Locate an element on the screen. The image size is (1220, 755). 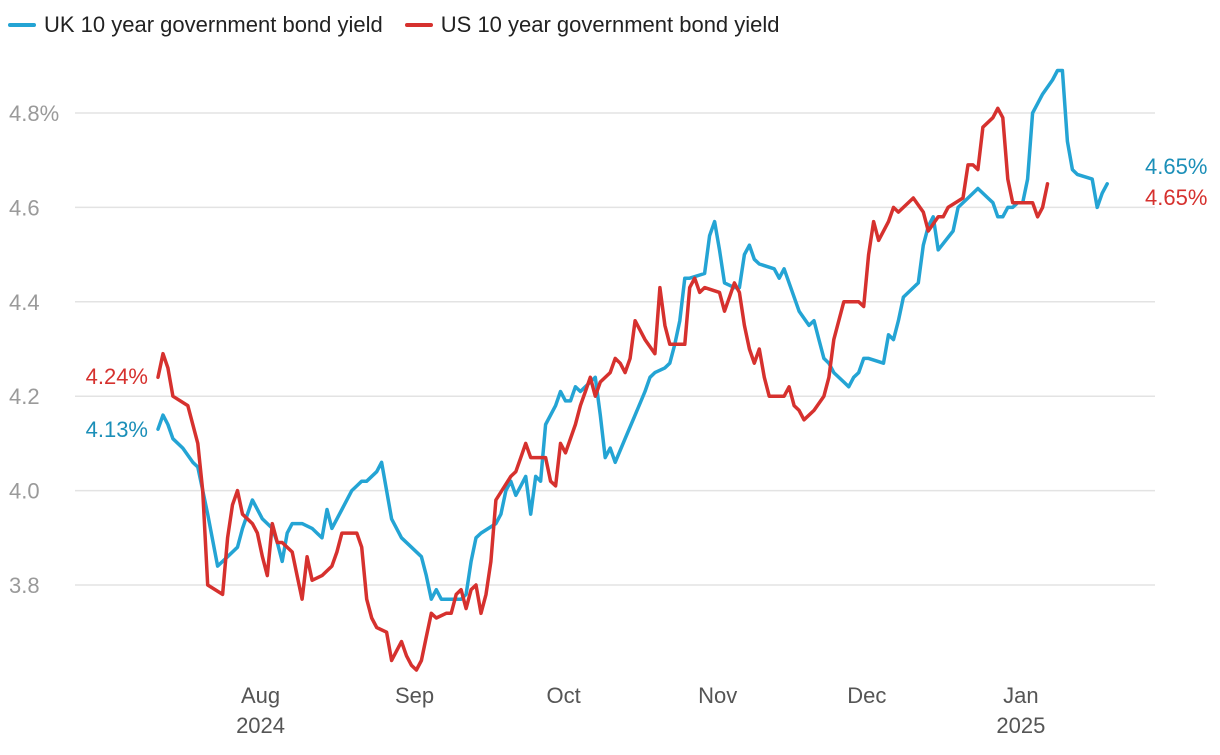
legend-item-uk: UK 10 year government bond yield is located at coordinates (195, 25).